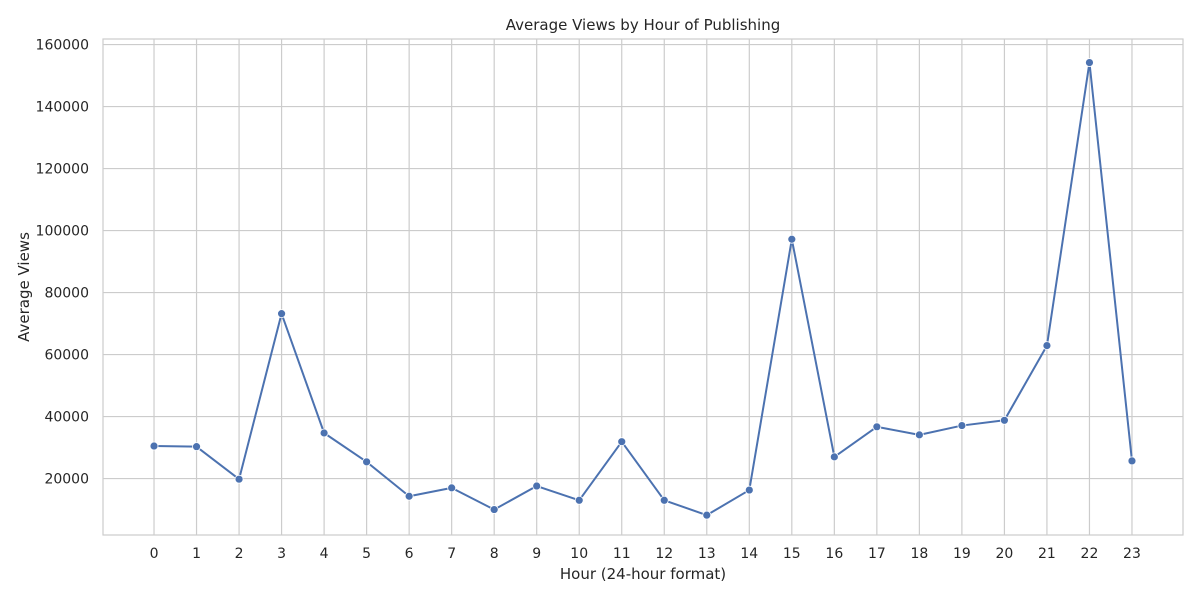  Describe the element at coordinates (1090, 554) in the screenshot. I see `x-tick-label: 22` at that location.